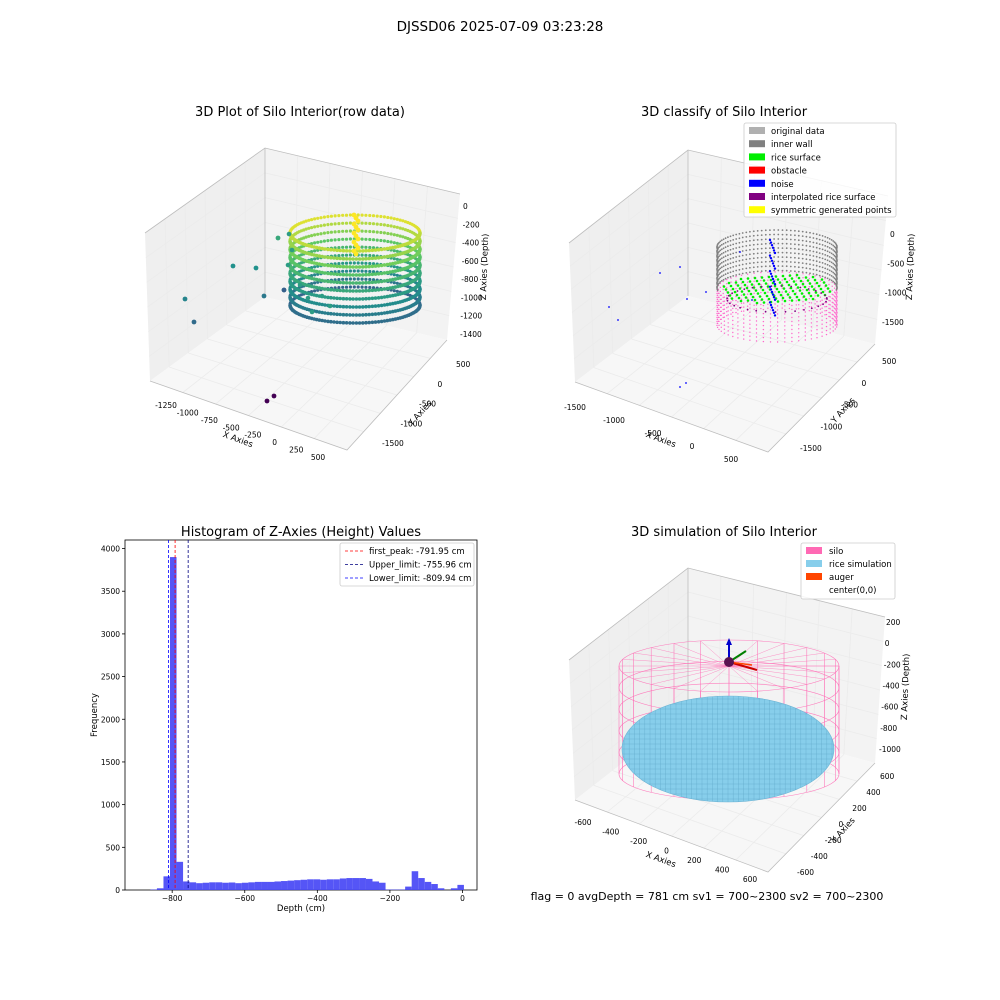  What do you see at coordinates (301, 909) in the screenshot?
I see `histogram-x-axis-label: Depth (cm)` at bounding box center [301, 909].